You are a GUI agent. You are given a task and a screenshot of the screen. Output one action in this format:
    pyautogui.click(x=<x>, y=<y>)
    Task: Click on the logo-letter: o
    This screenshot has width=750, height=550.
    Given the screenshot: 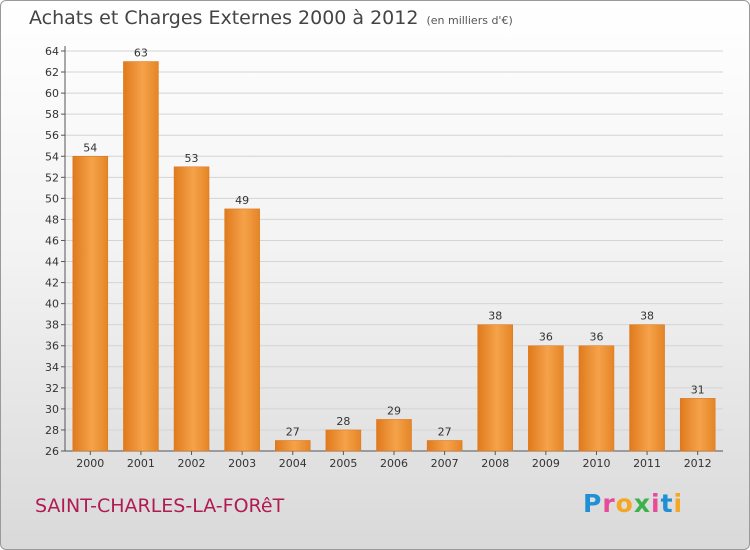 What is the action you would take?
    pyautogui.click(x=624, y=503)
    